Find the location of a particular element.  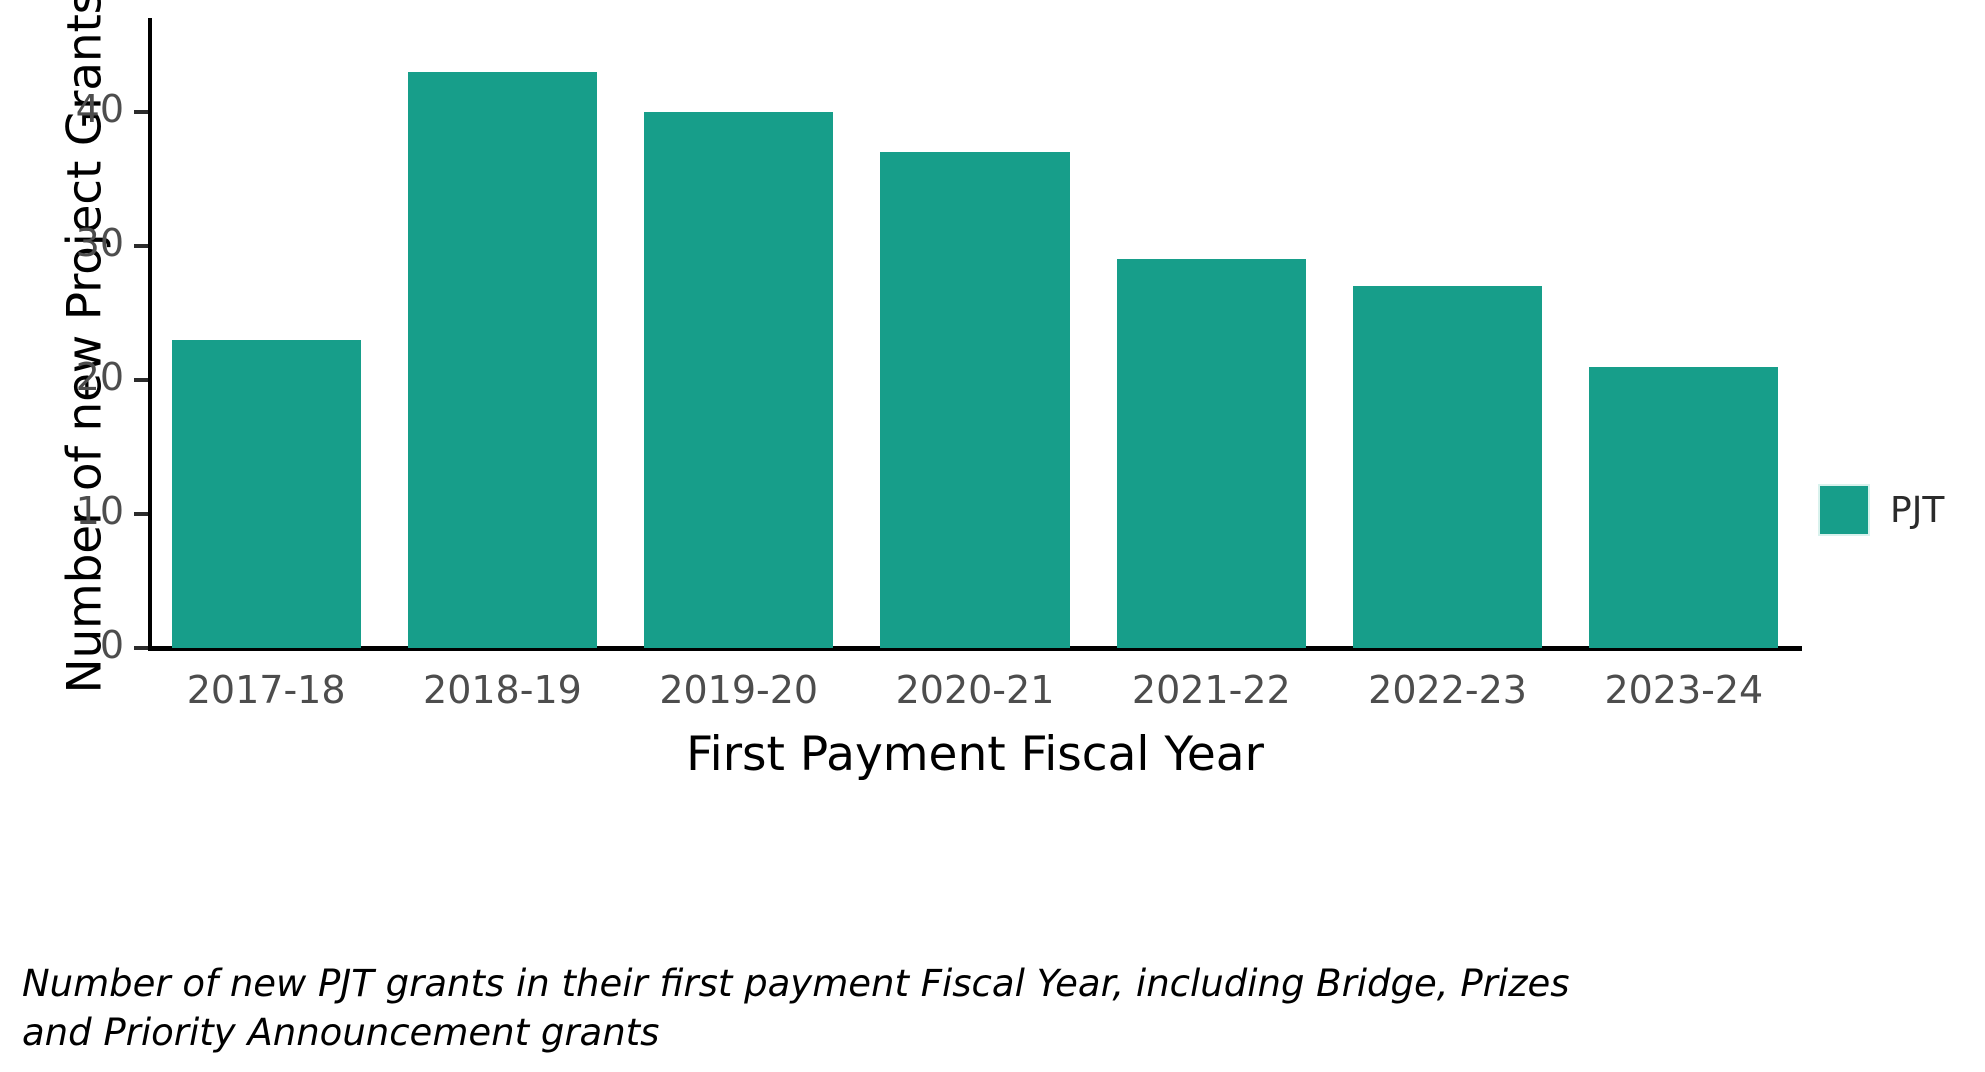

y-axis-spine is located at coordinates (150, 334).